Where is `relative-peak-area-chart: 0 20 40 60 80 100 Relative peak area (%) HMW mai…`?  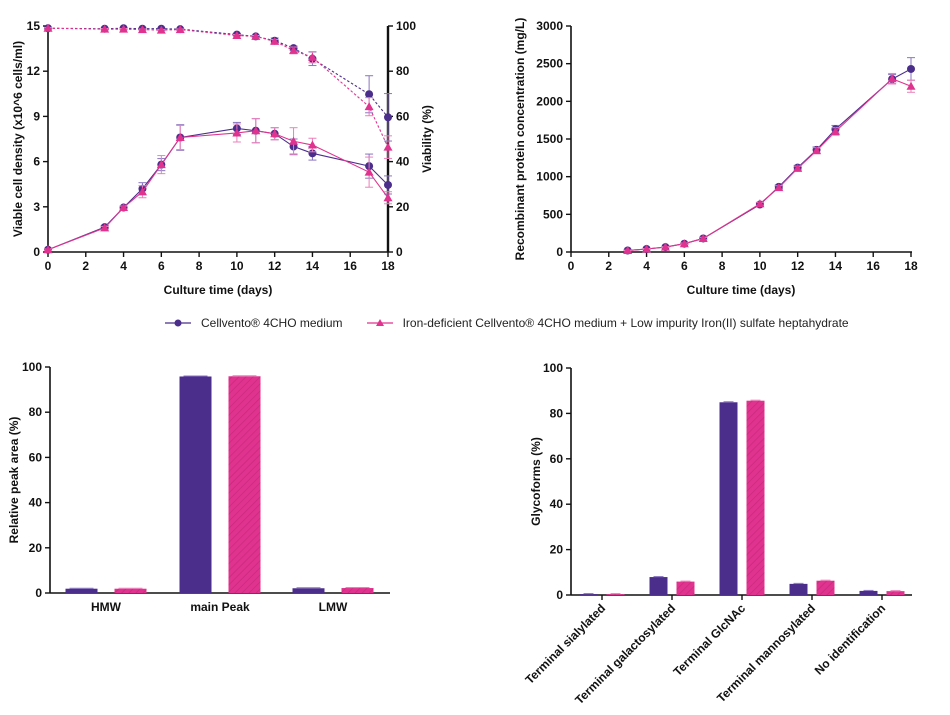 relative-peak-area-chart: 0 20 40 60 80 100 Relative peak area (%) HMW mai… is located at coordinates (198, 487).